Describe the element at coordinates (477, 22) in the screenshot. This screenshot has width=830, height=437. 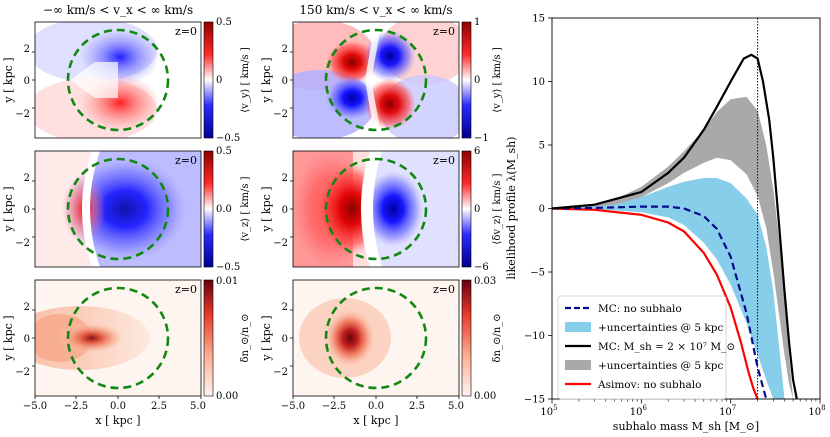
I see `cbar-tick: 1` at that location.